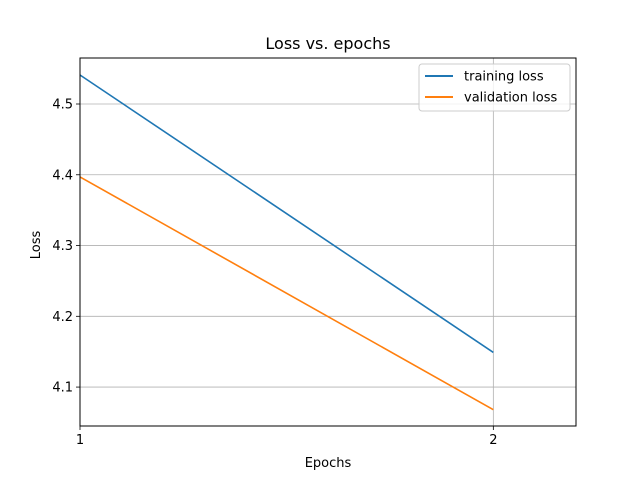  I want to click on y-tick-label-3: 4.4, so click(62, 175).